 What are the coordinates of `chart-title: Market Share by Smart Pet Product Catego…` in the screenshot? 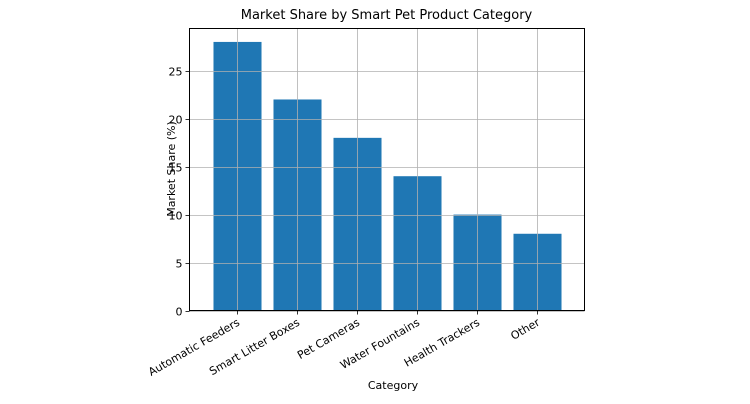 It's located at (387, 15).